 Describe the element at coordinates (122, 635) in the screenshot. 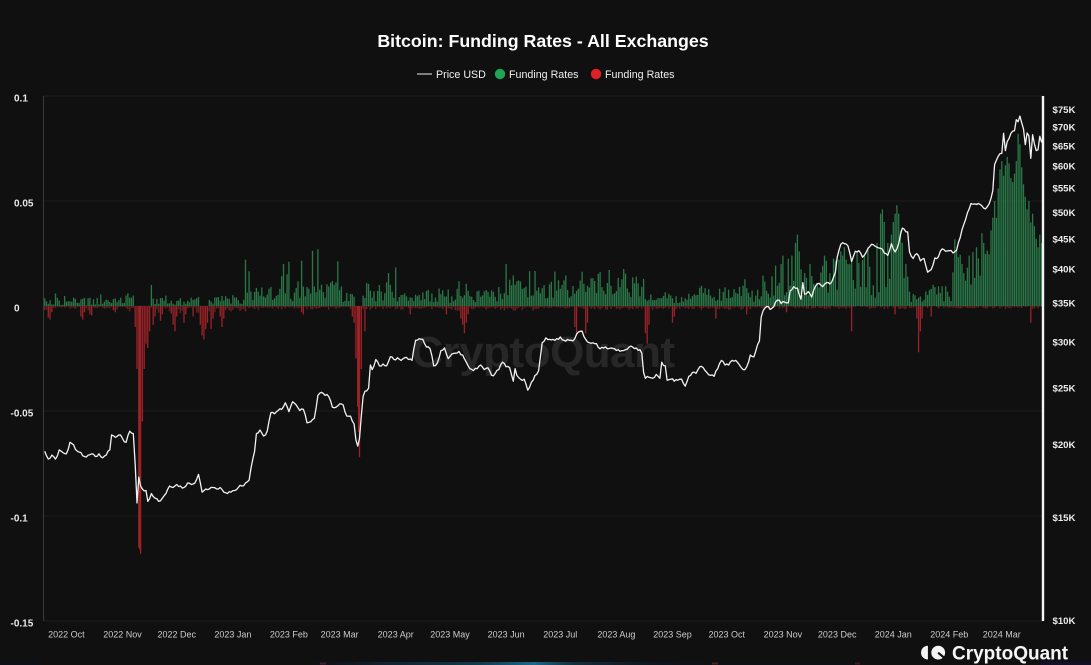

I see `svg-text: 2022 Nov` at that location.